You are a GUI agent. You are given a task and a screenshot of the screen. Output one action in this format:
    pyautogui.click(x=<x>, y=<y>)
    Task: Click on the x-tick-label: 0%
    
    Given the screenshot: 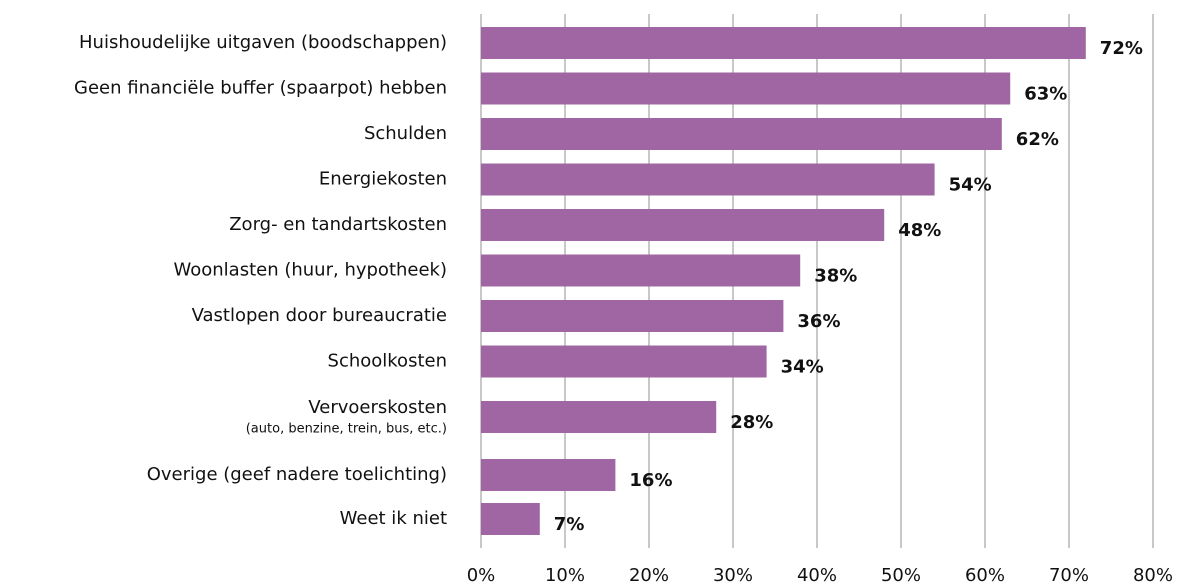 What is the action you would take?
    pyautogui.click(x=481, y=575)
    